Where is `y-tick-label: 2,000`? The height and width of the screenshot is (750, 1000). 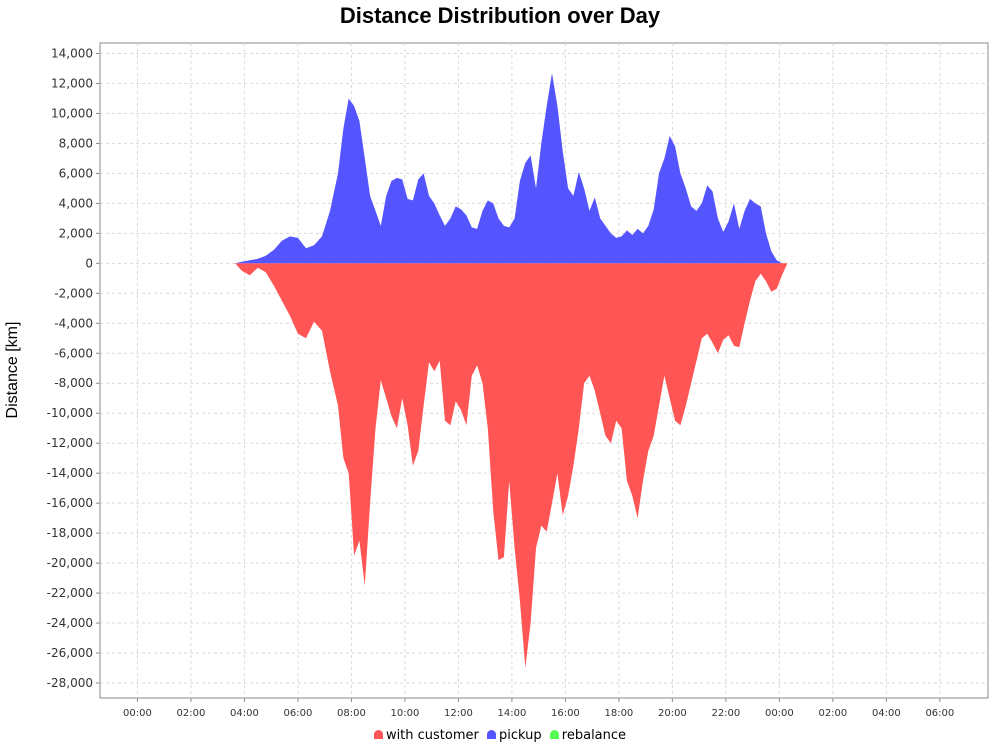
y-tick-label: 2,000 is located at coordinates (76, 233).